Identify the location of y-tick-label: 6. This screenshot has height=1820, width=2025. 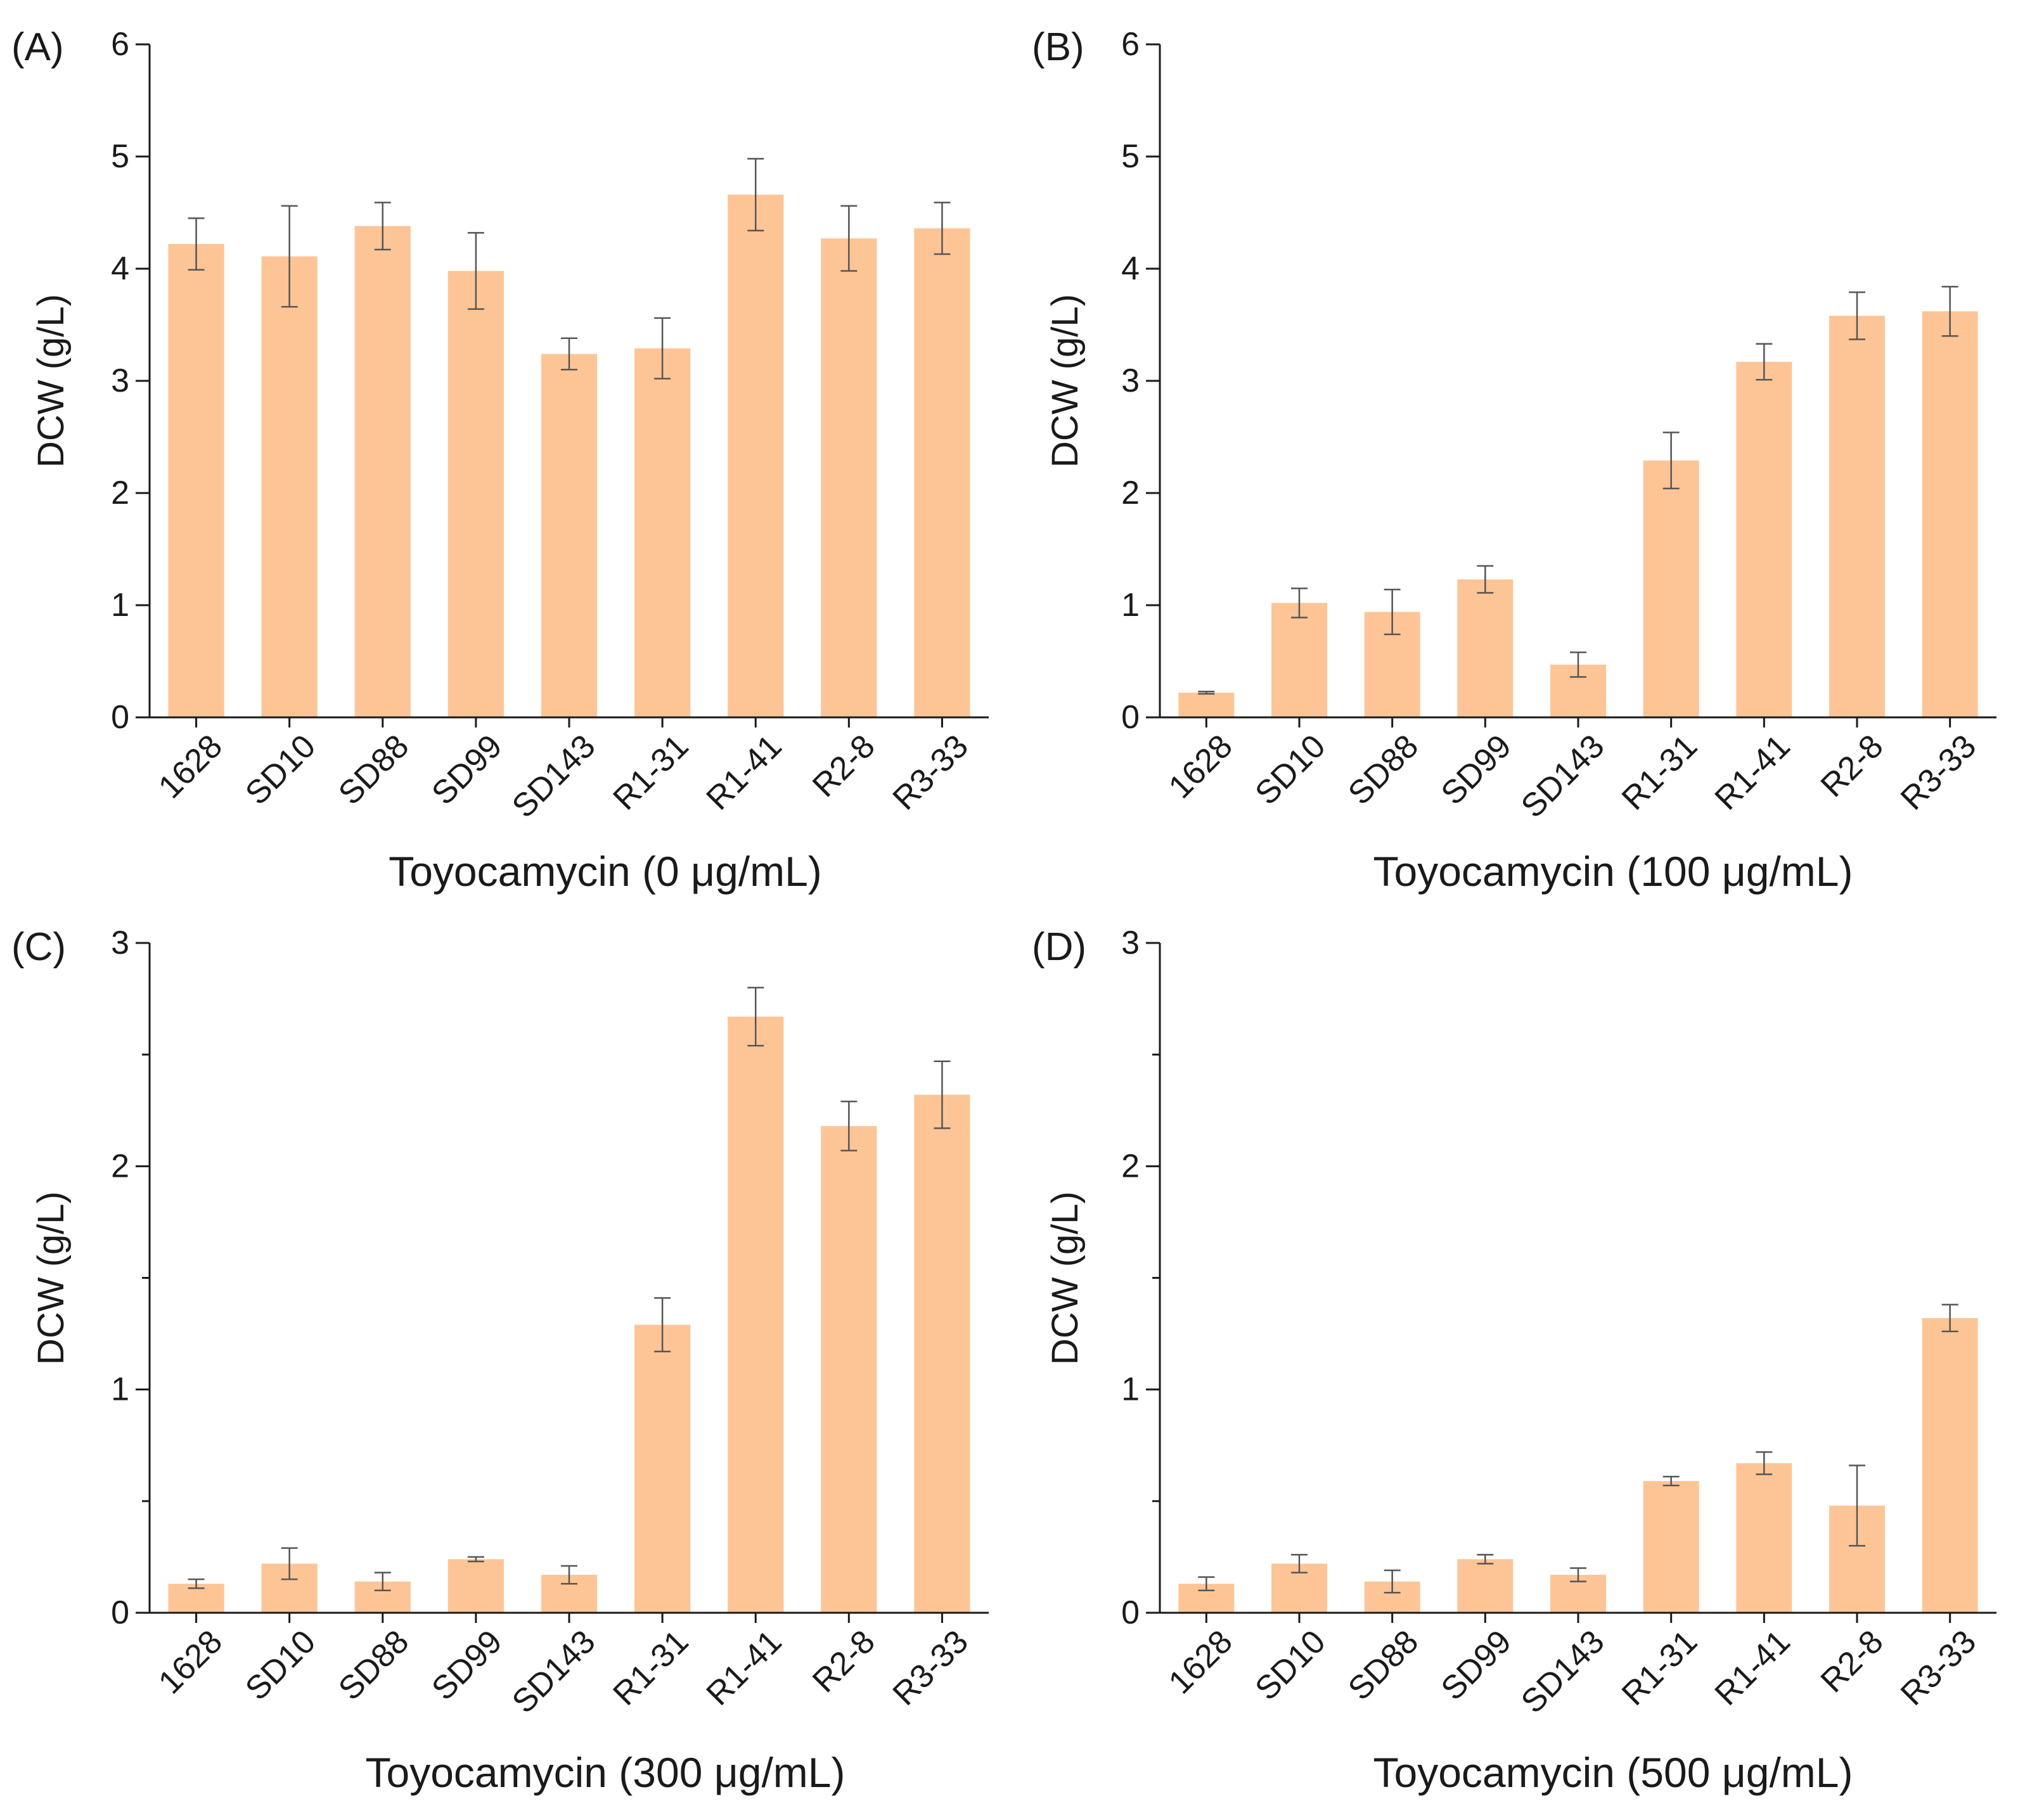
(1130, 44).